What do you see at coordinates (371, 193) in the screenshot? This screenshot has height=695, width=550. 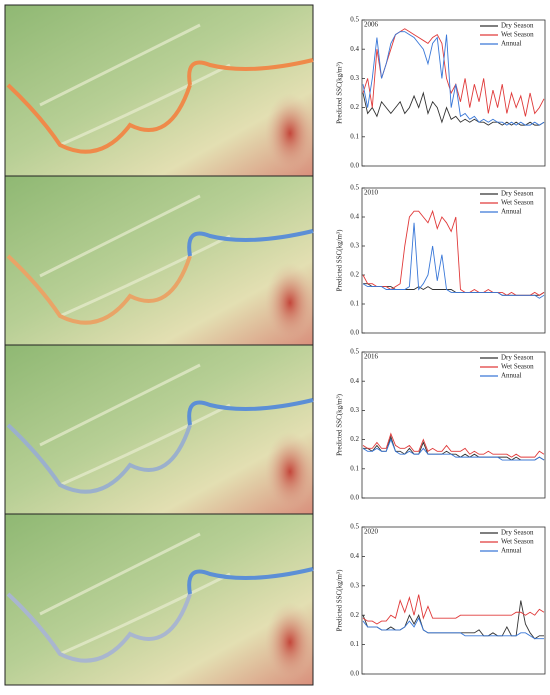 I see `year-annotation: 2010` at bounding box center [371, 193].